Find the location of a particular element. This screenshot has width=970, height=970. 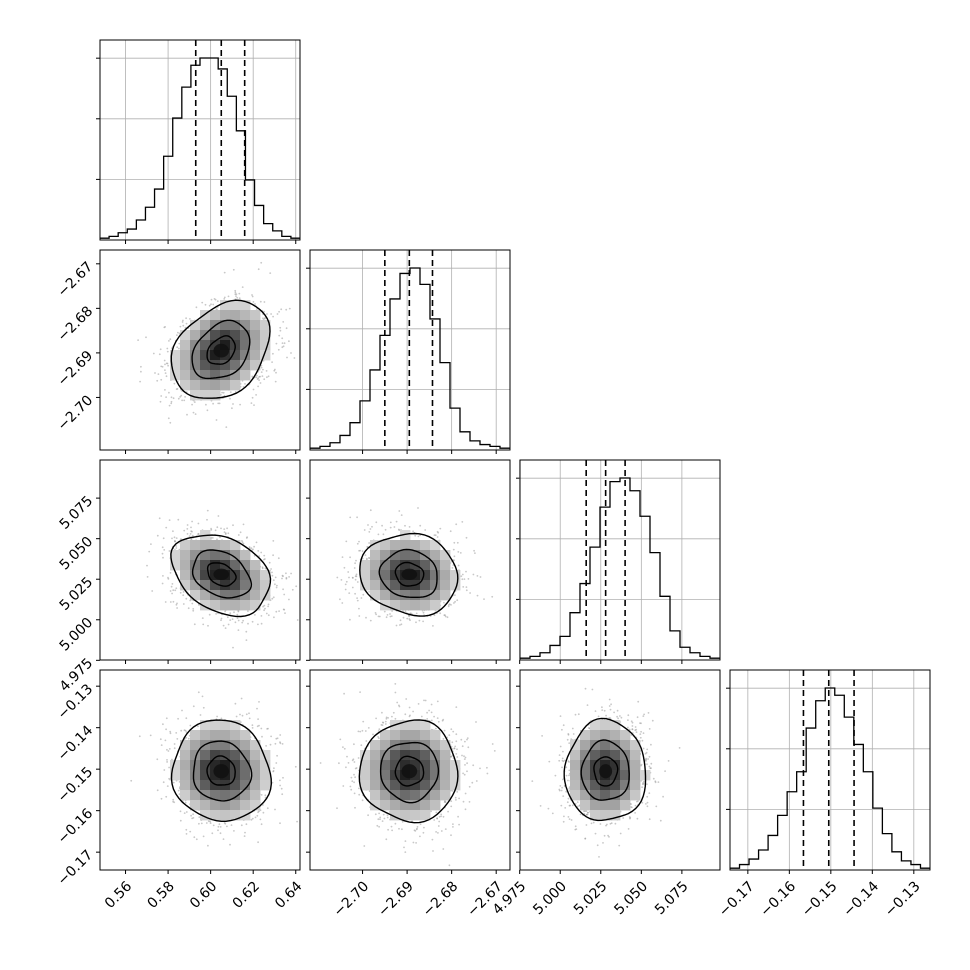

x-tick-label: −0.15 is located at coordinates (820, 899).